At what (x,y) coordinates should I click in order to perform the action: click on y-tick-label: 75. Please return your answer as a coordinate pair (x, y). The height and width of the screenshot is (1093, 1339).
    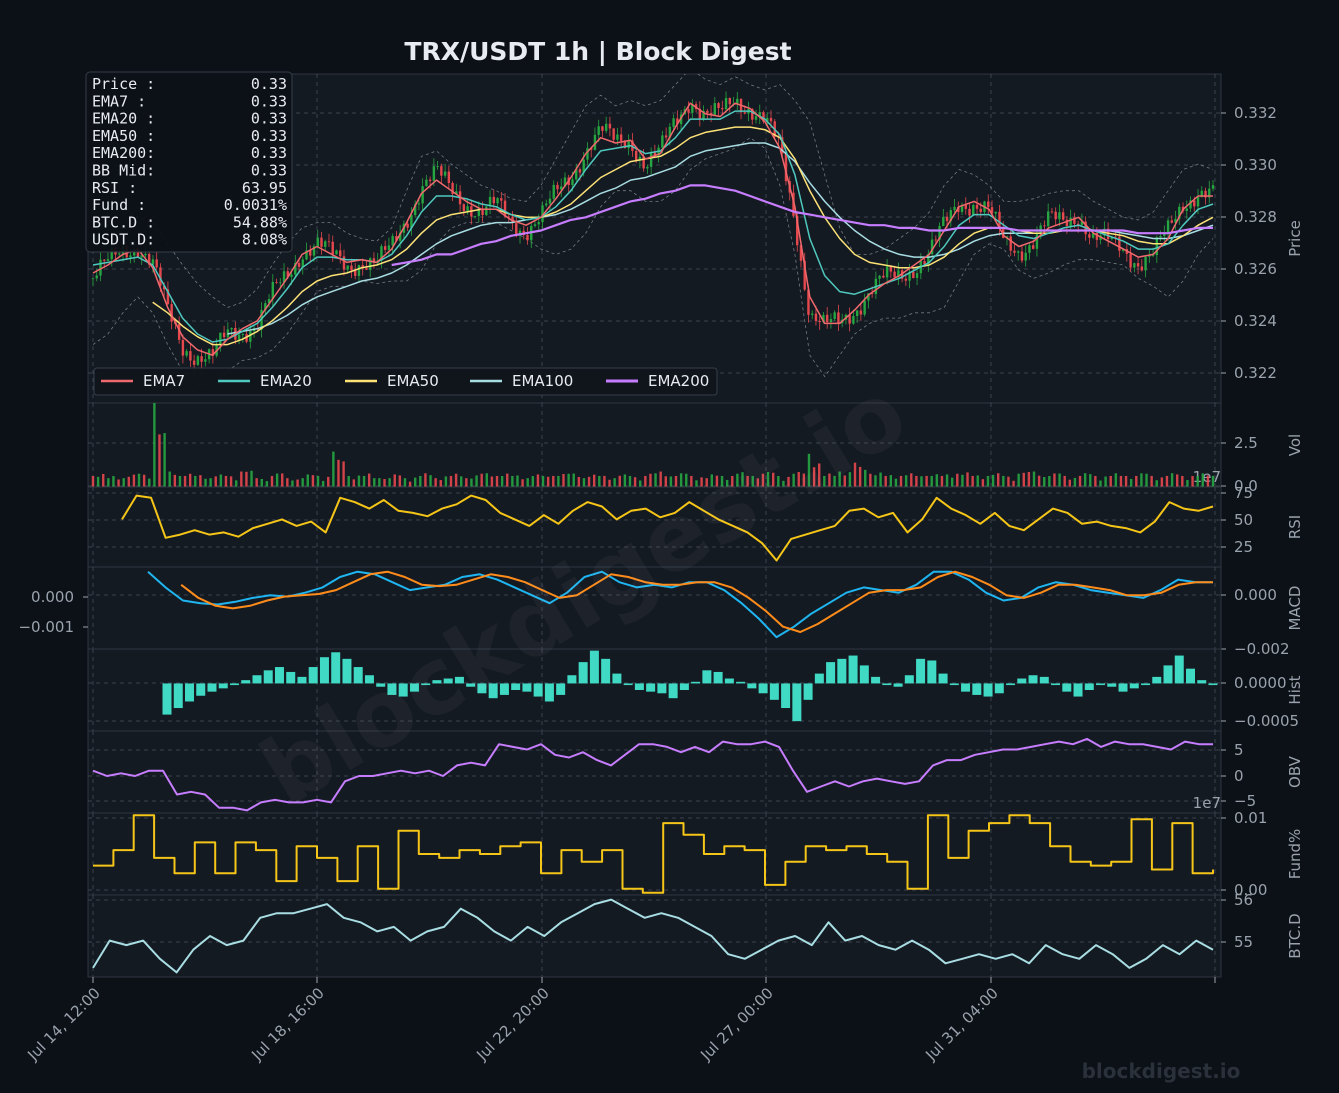
    Looking at the image, I should click on (1243, 493).